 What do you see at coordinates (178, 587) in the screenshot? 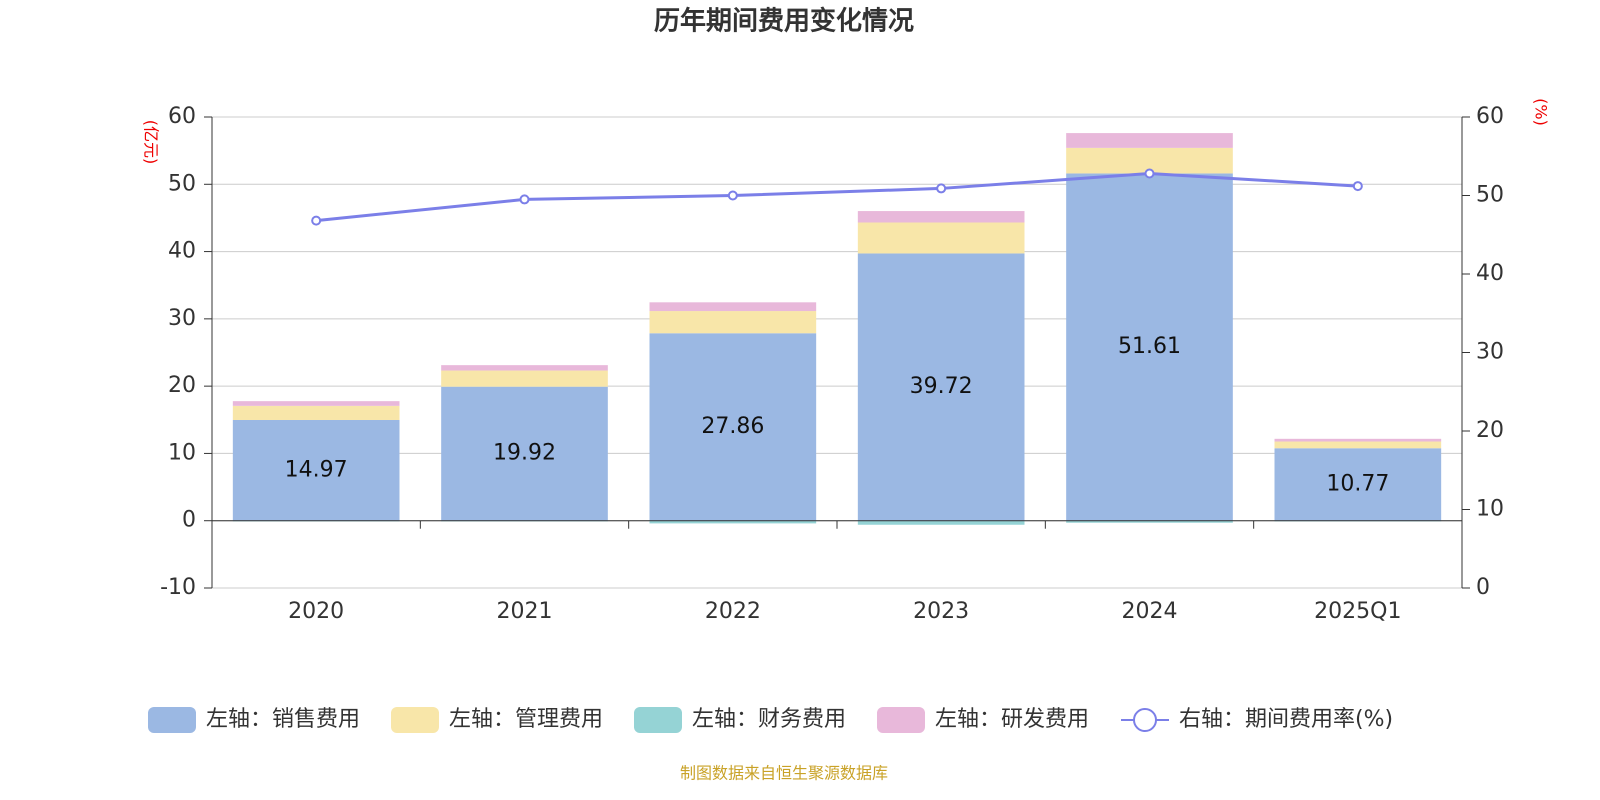
I see `y-tick-label: -10` at bounding box center [178, 587].